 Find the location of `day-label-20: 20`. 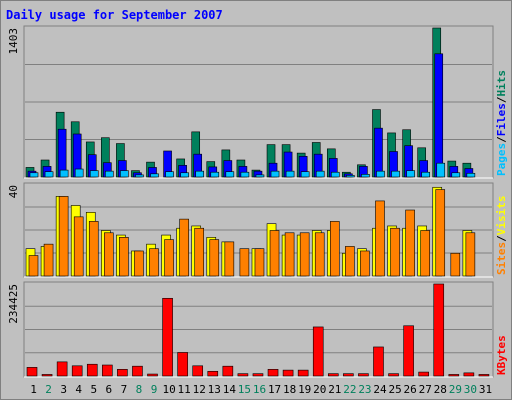

day-label-20: 20 is located at coordinates (319, 389).